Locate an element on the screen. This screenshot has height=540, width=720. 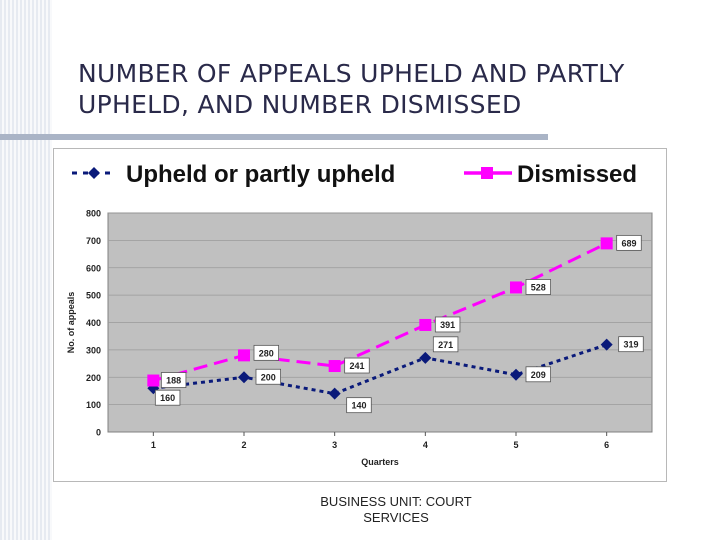
x-tick-label: 5 is located at coordinates (515, 445).